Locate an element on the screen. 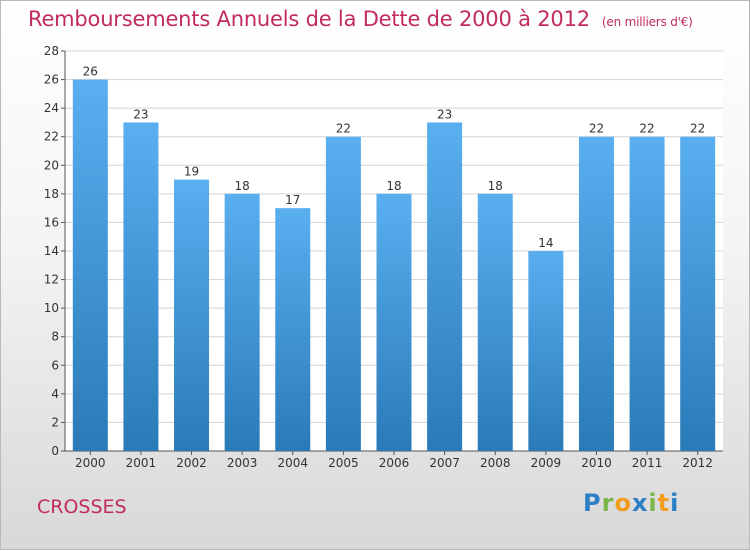 This screenshot has height=551, width=750. x-tick-label: 2002 is located at coordinates (191, 463).